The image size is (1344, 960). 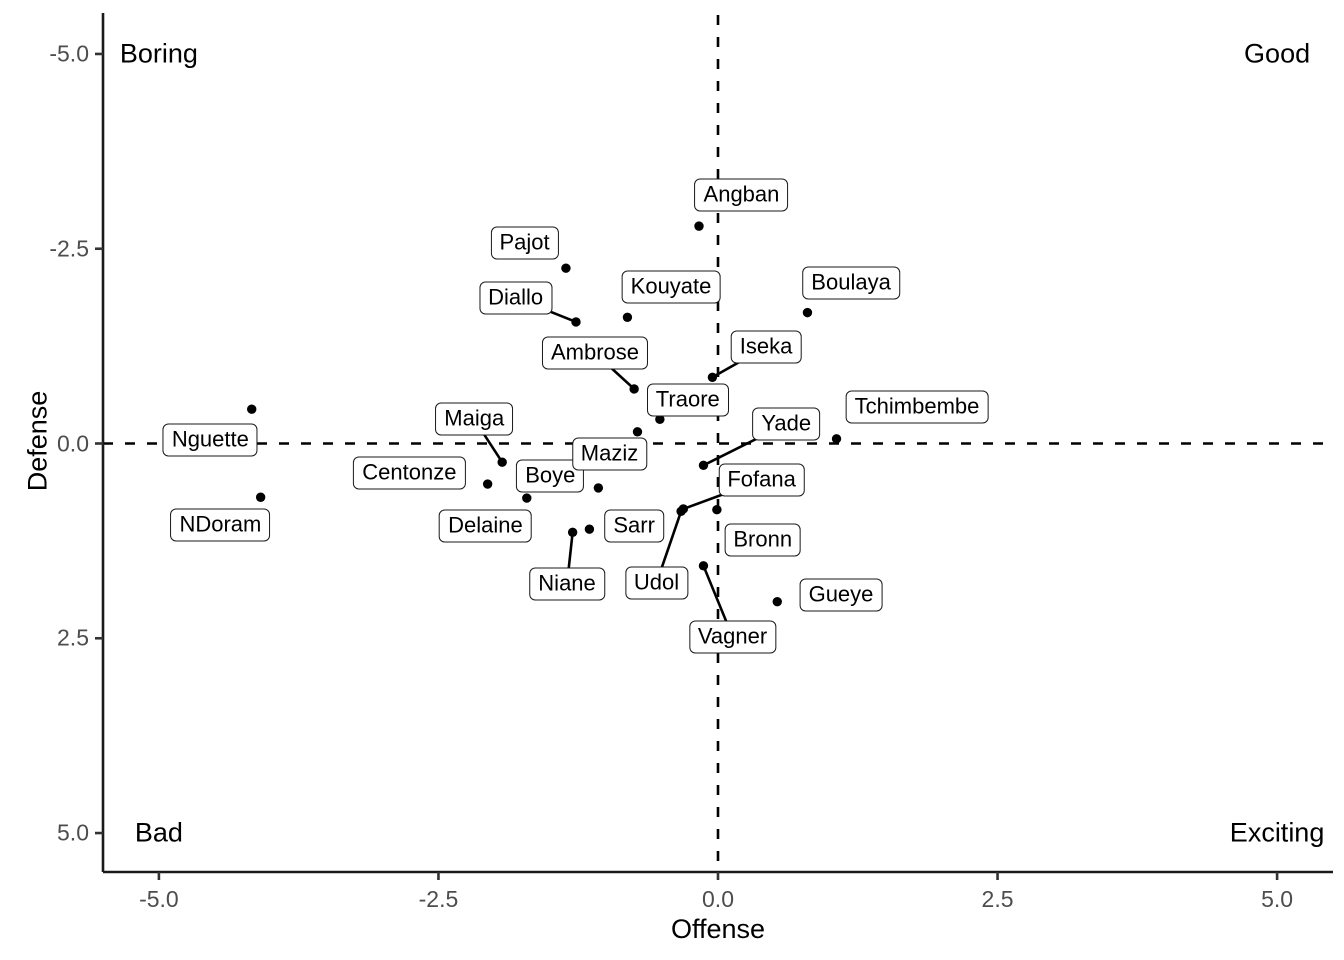 What do you see at coordinates (550, 476) in the screenshot?
I see `point-label-boye: Boye` at bounding box center [550, 476].